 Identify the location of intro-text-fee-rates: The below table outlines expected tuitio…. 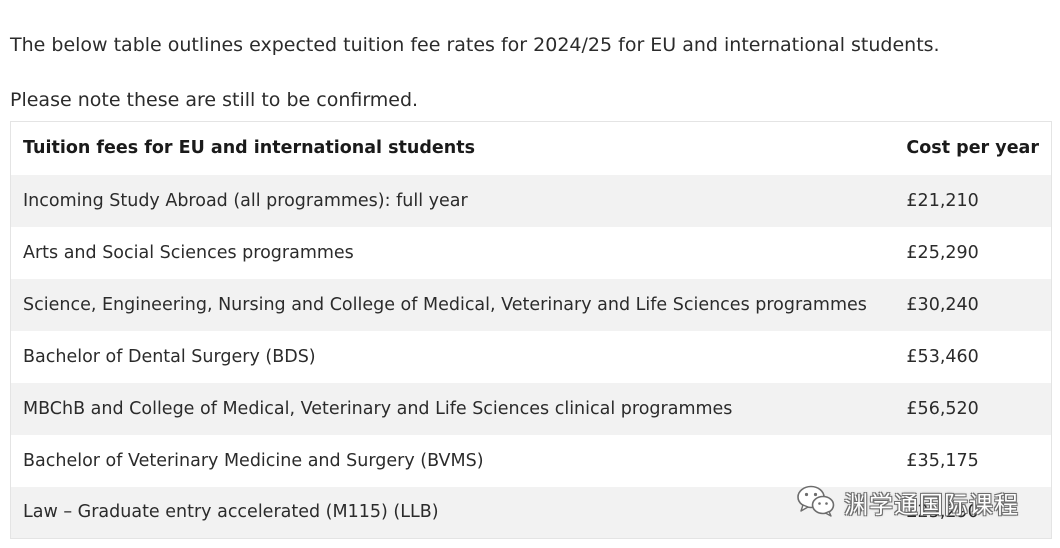
(475, 45).